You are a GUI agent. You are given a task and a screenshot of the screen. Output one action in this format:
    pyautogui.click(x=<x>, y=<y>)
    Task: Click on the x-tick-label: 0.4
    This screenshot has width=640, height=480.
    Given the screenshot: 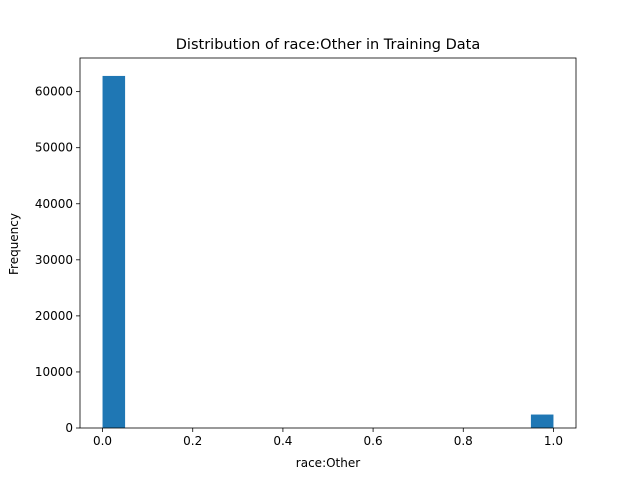 What is the action you would take?
    pyautogui.click(x=282, y=441)
    